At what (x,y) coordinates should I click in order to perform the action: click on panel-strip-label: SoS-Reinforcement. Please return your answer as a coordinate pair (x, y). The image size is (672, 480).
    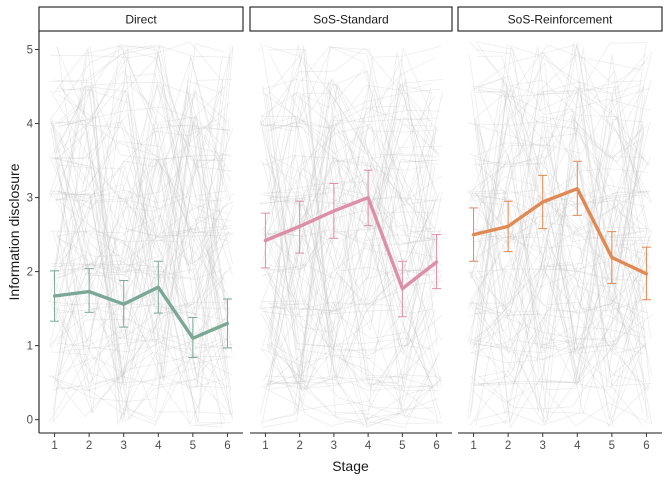
    Looking at the image, I should click on (560, 20).